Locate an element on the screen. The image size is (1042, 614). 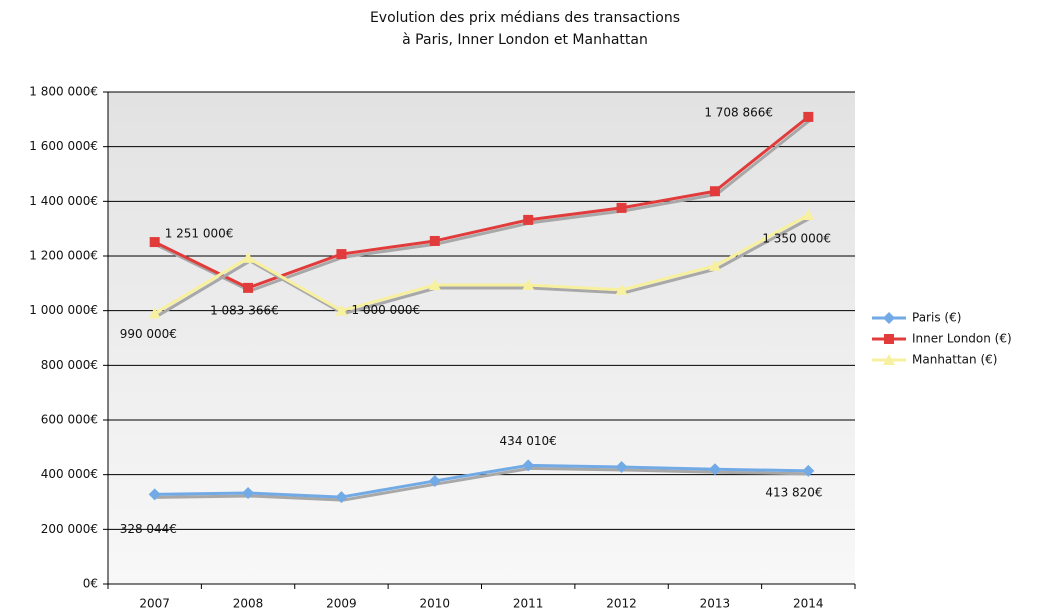
x-tick-label: 2012 is located at coordinates (621, 604).